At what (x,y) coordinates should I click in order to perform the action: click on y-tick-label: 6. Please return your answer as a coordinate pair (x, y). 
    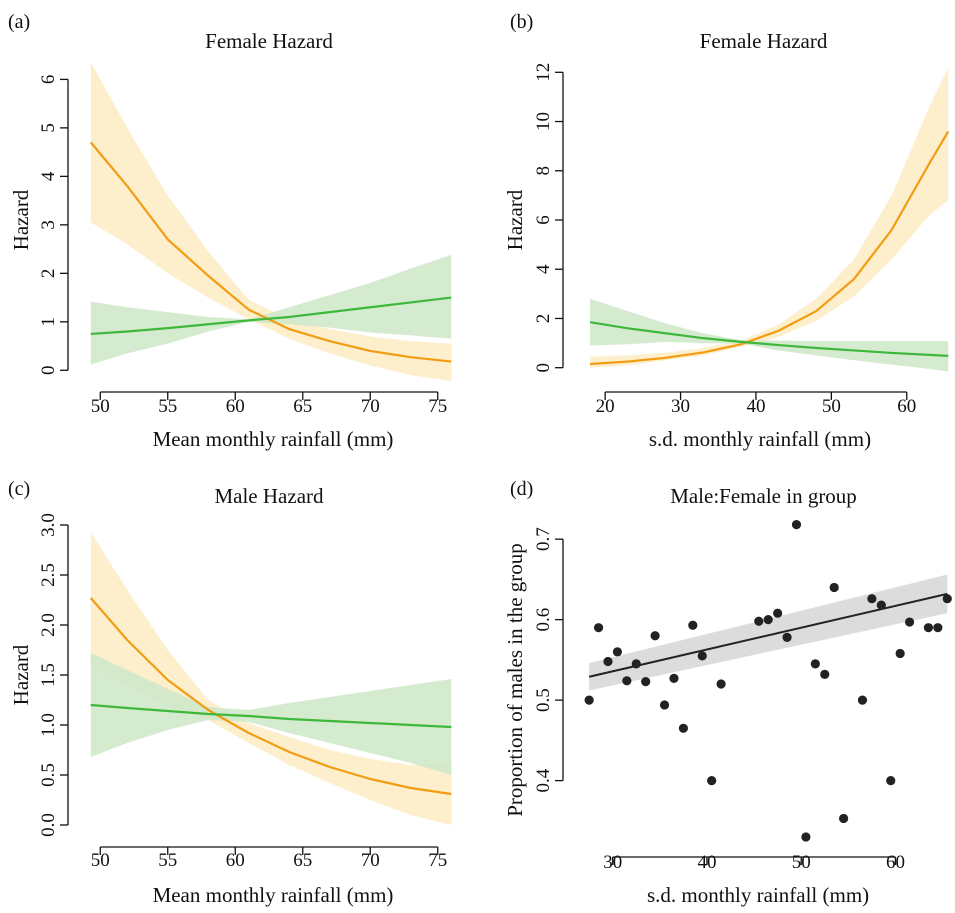
    Looking at the image, I should click on (543, 220).